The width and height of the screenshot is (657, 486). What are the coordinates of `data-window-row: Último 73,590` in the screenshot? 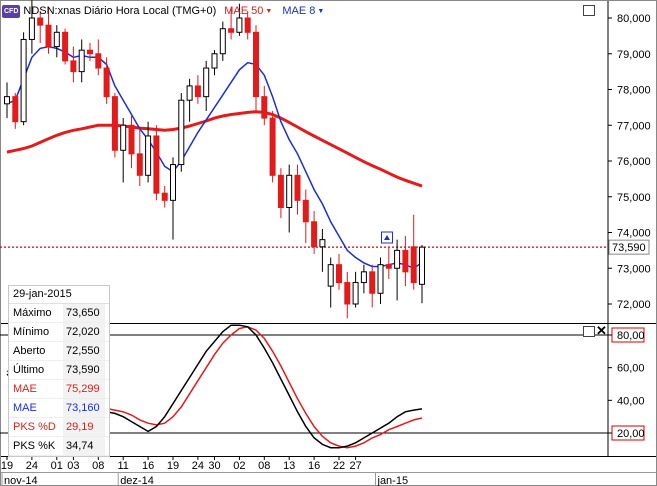 It's located at (59, 370).